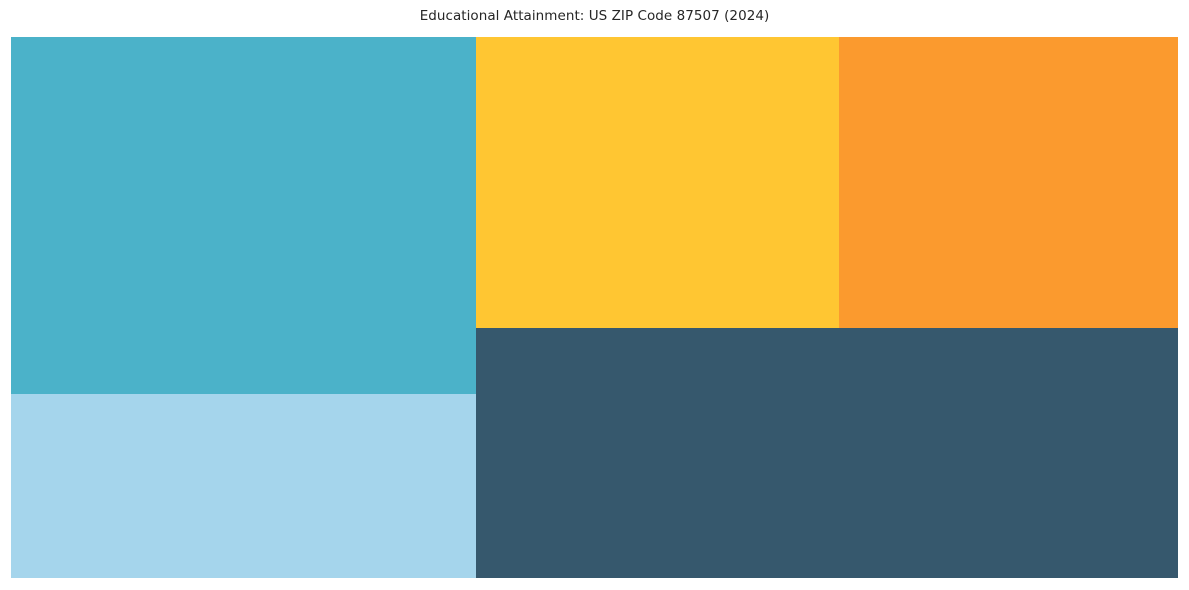 The height and width of the screenshot is (590, 1189). Describe the element at coordinates (243, 486) in the screenshot. I see `tile-less-than-high-school: Less than high school` at that location.